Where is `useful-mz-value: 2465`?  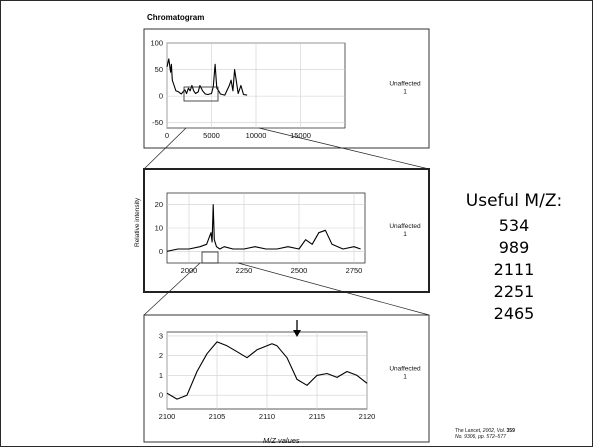 useful-mz-value: 2465 is located at coordinates (514, 313).